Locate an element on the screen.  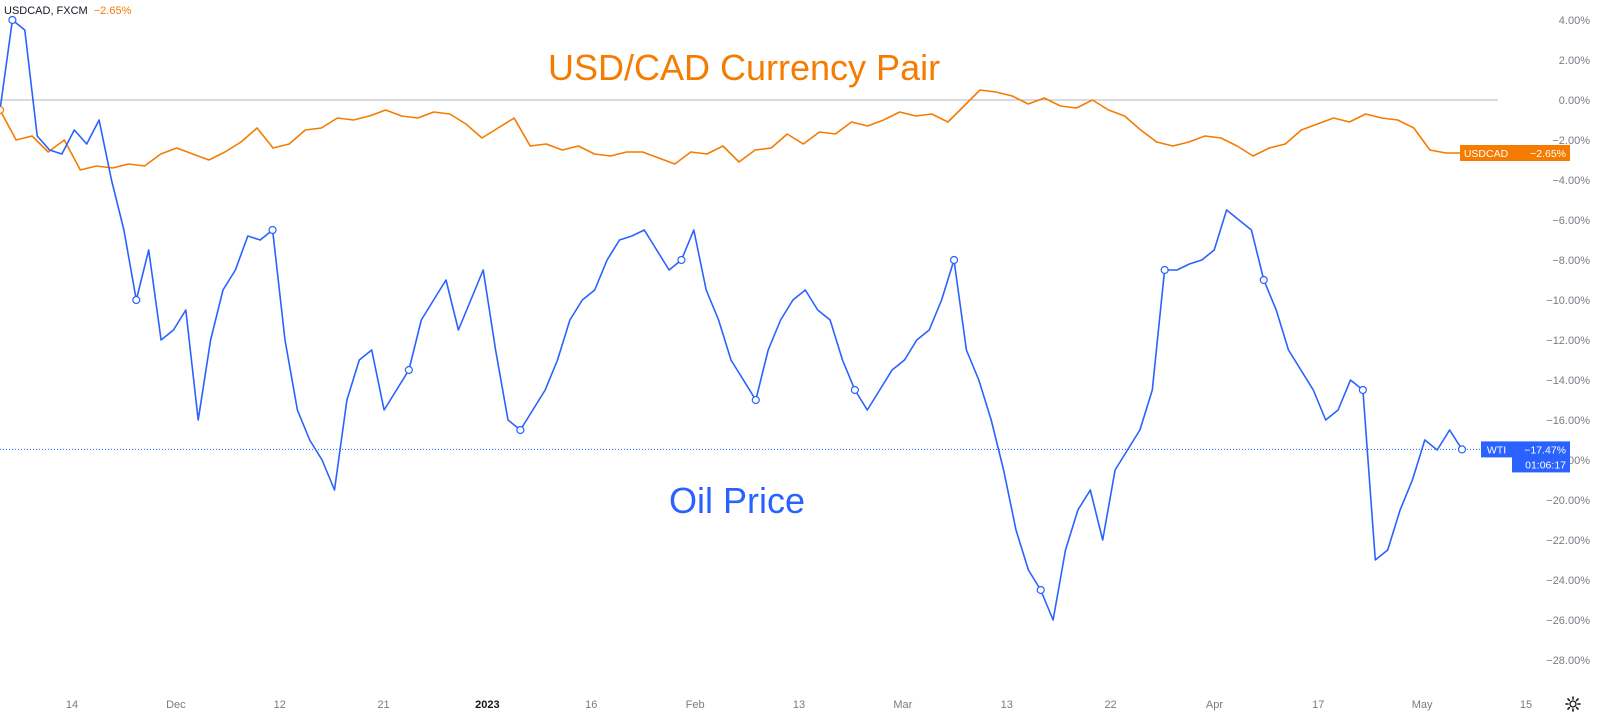
usdcad-value-tag is located at coordinates (1541, 153).